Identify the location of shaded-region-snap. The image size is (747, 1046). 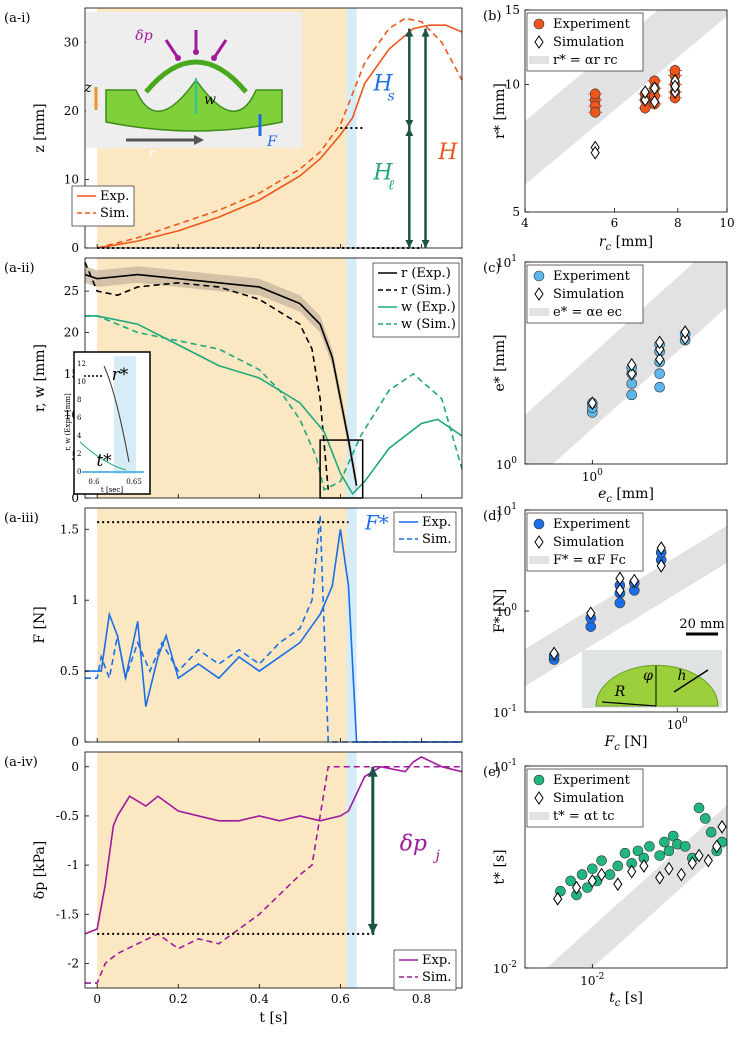
(351, 625).